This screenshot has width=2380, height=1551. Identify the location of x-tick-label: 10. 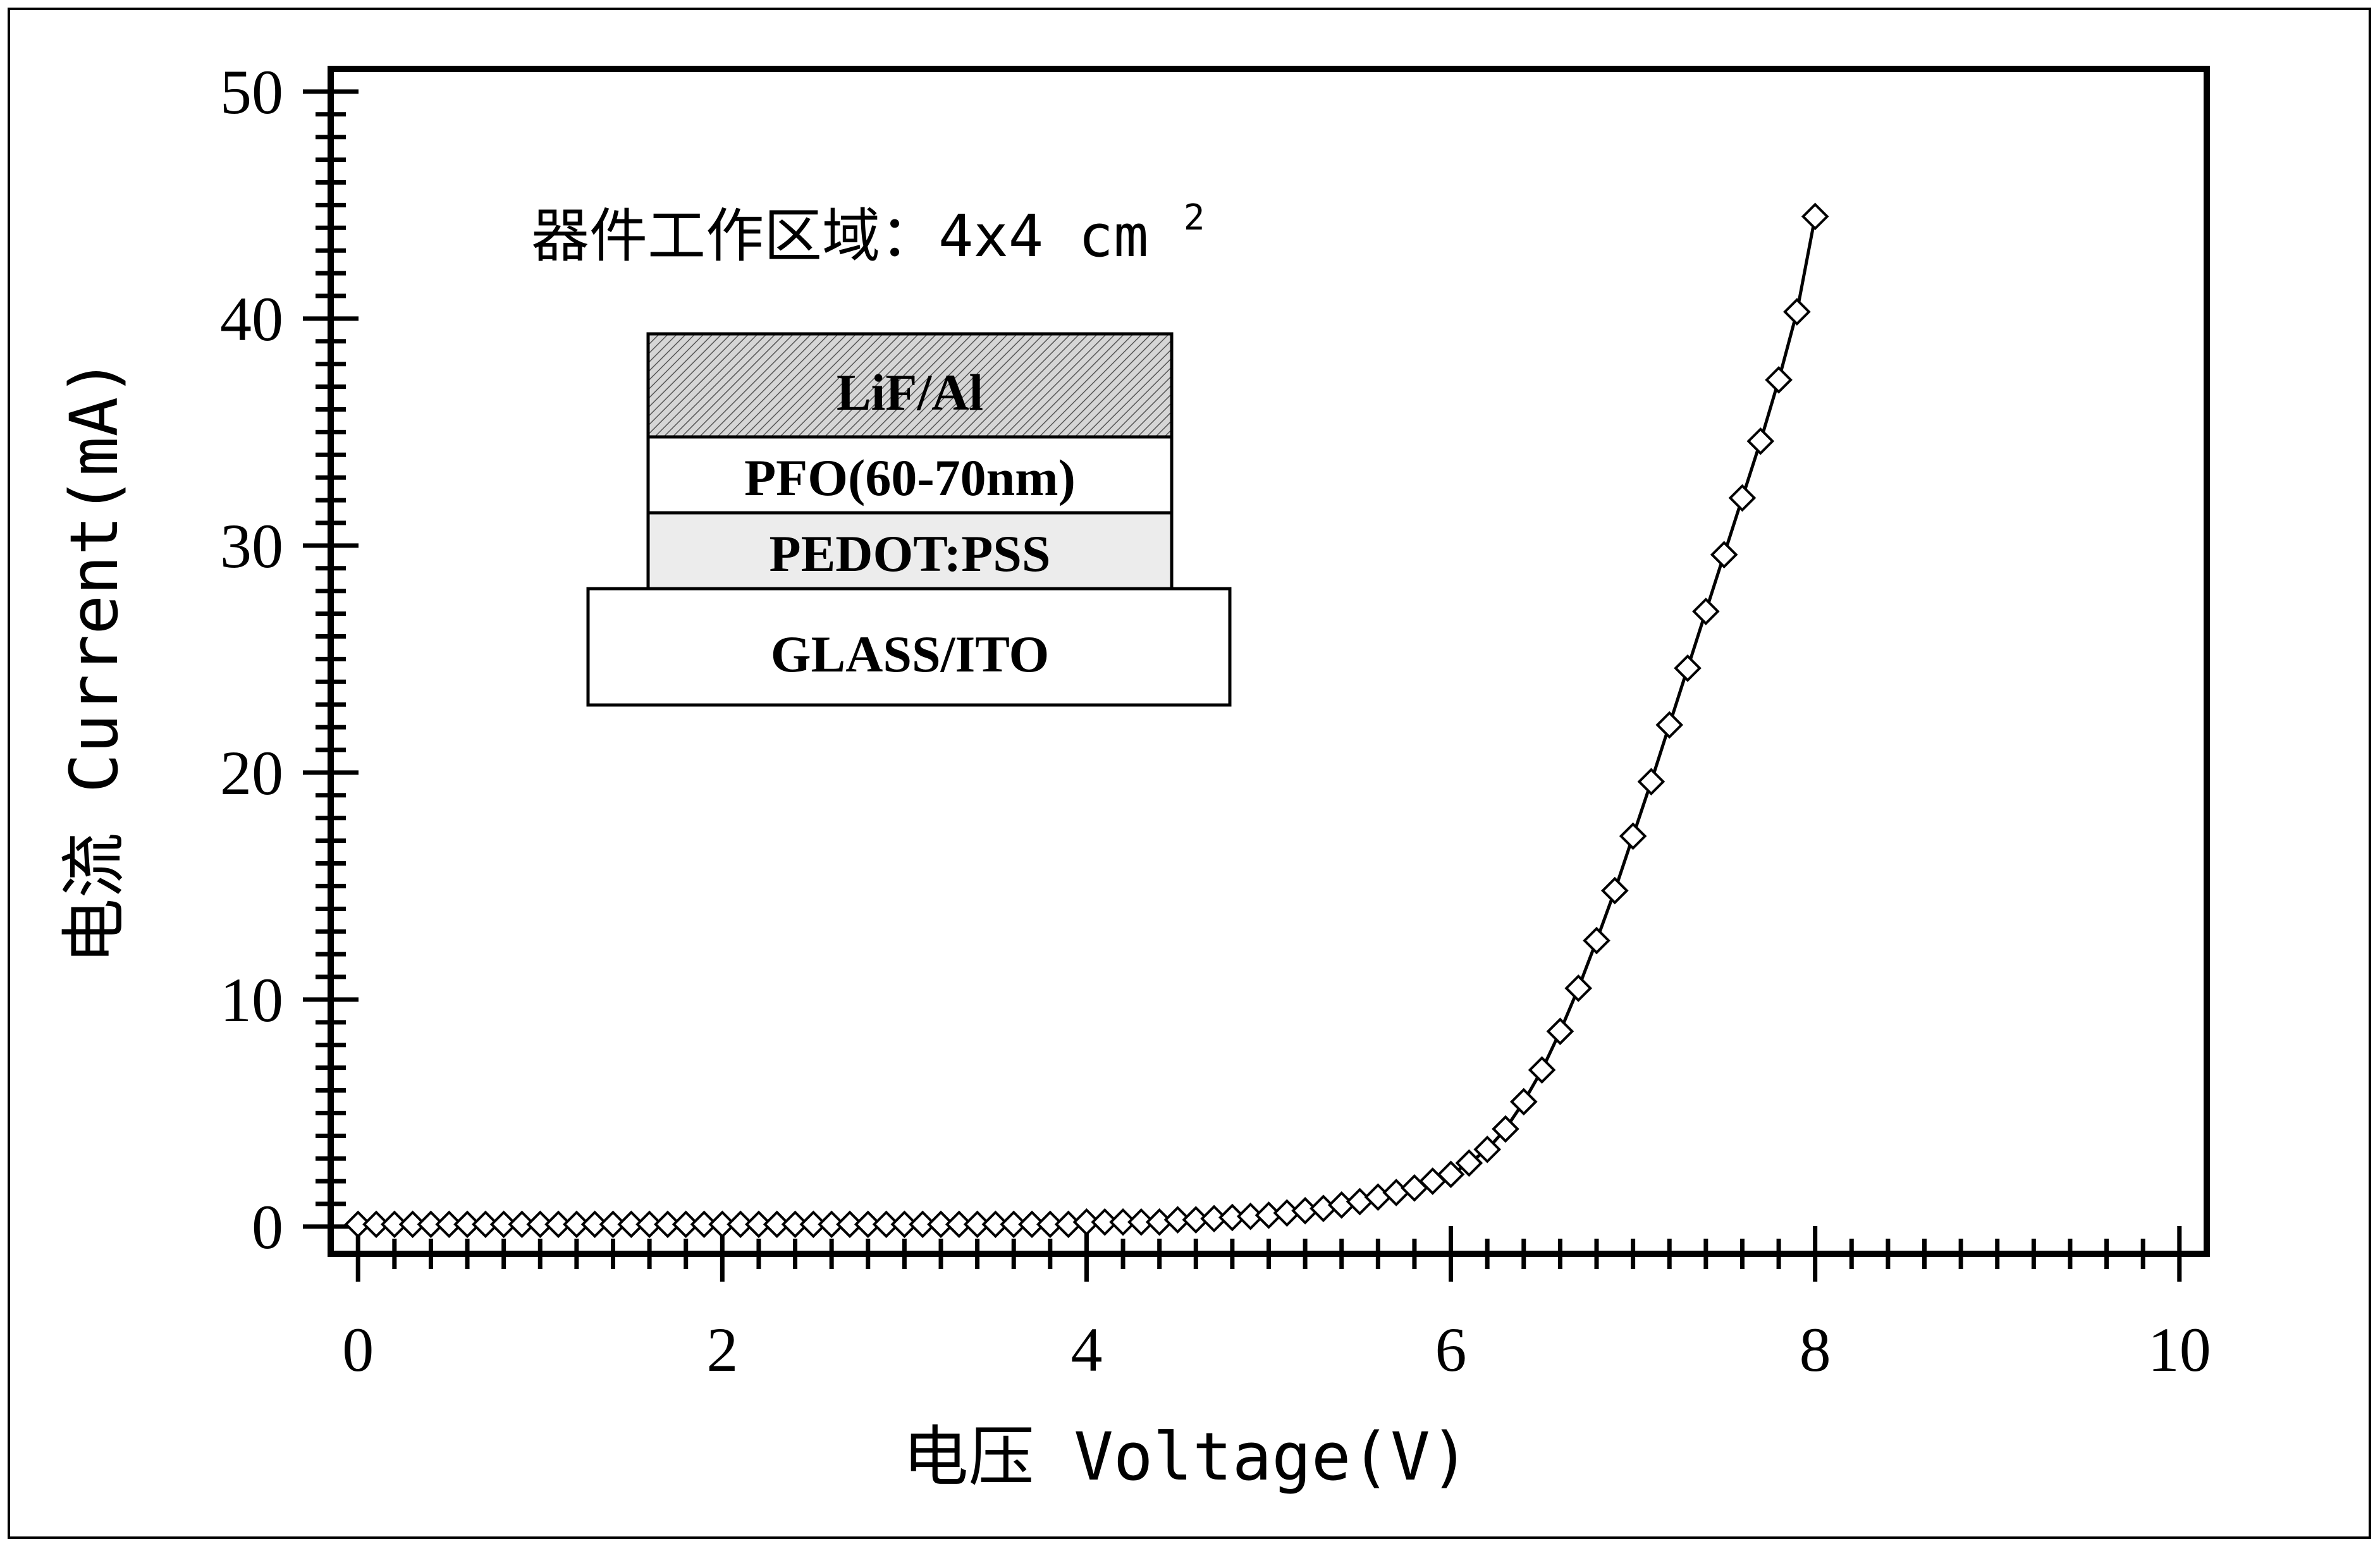
(2179, 1350).